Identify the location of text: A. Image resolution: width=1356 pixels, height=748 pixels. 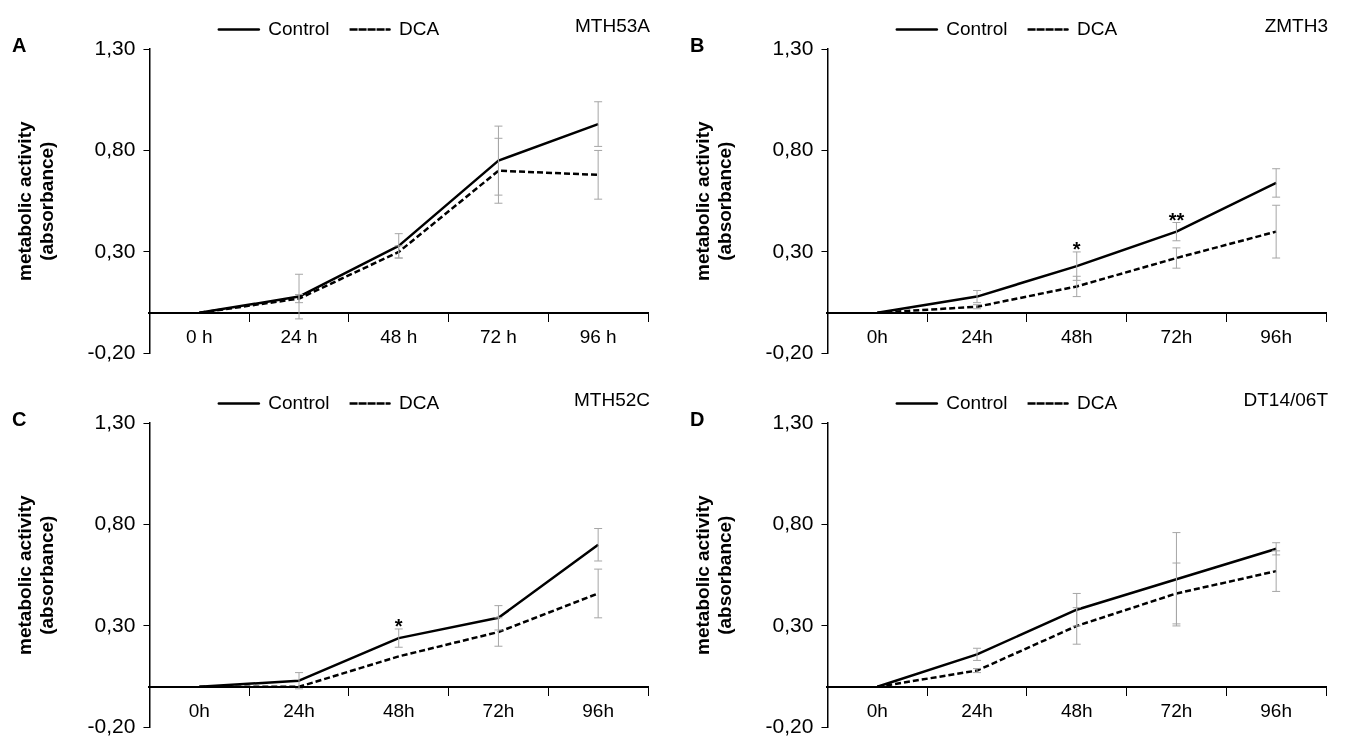
(19, 45).